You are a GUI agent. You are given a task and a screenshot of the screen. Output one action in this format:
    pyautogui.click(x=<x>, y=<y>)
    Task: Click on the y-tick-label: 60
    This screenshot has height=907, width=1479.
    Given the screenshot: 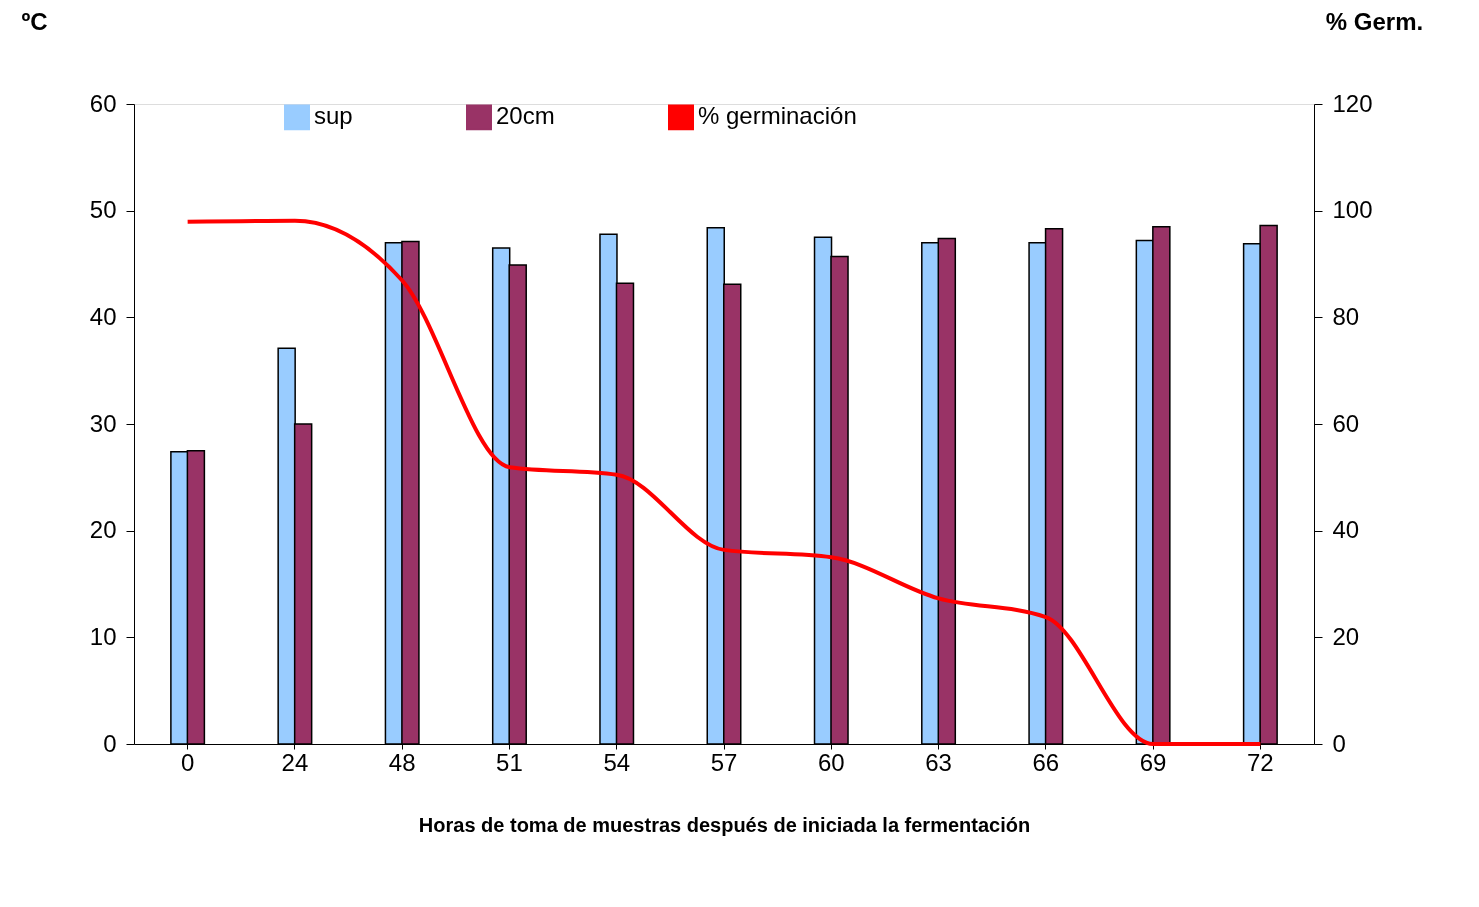 What is the action you would take?
    pyautogui.click(x=103, y=103)
    